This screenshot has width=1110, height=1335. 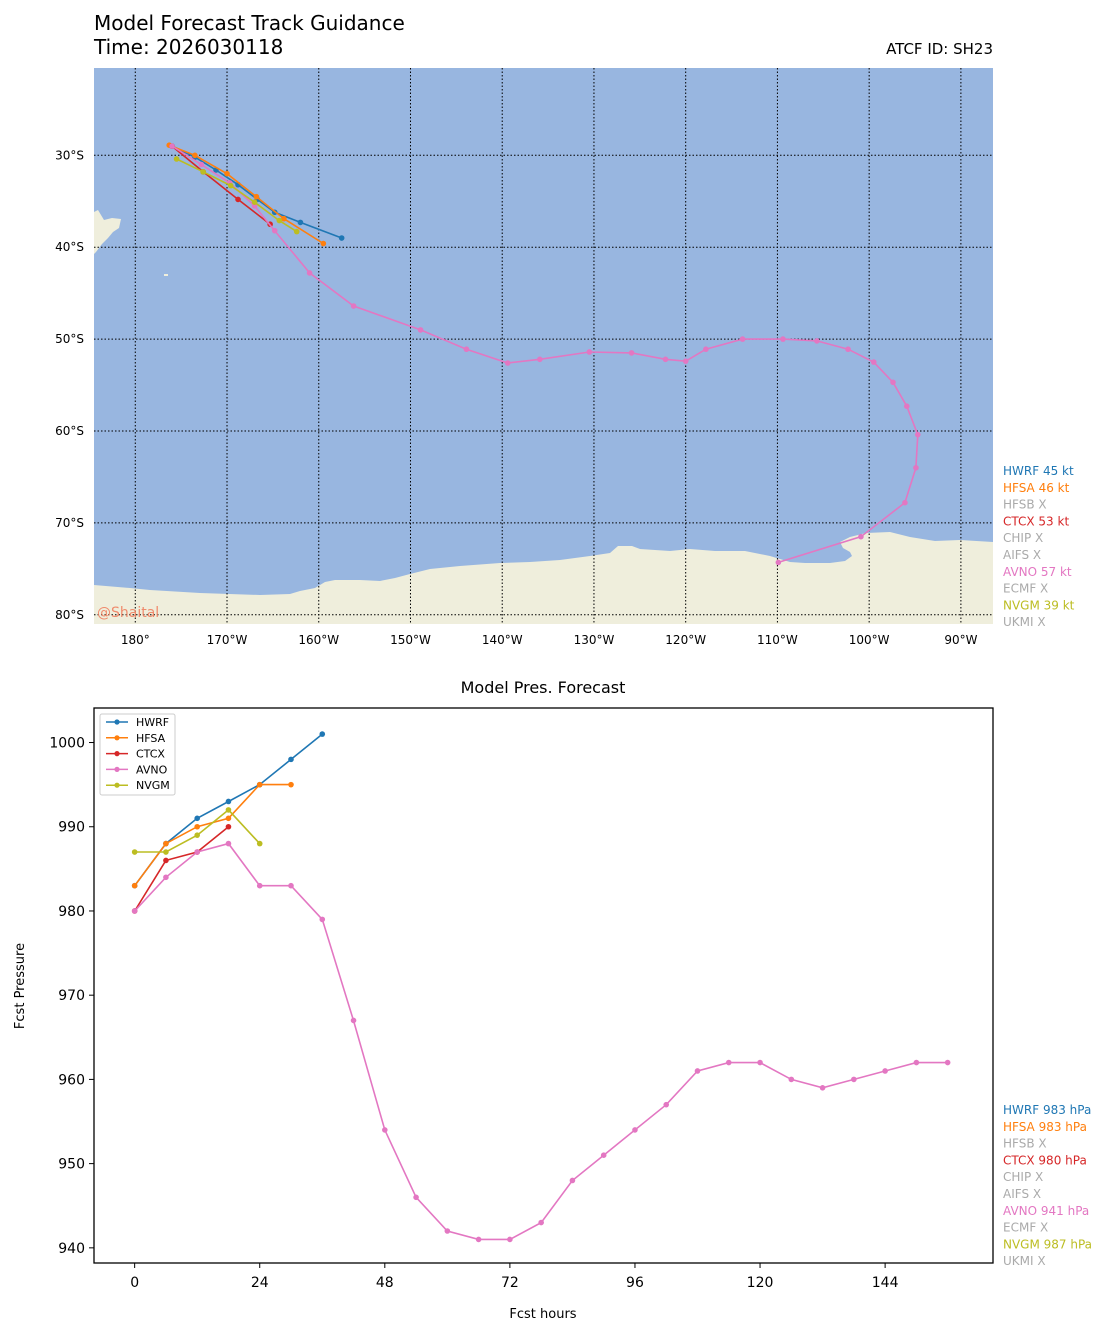 I want to click on map-x-tick-label: 110°W, so click(x=777, y=640).